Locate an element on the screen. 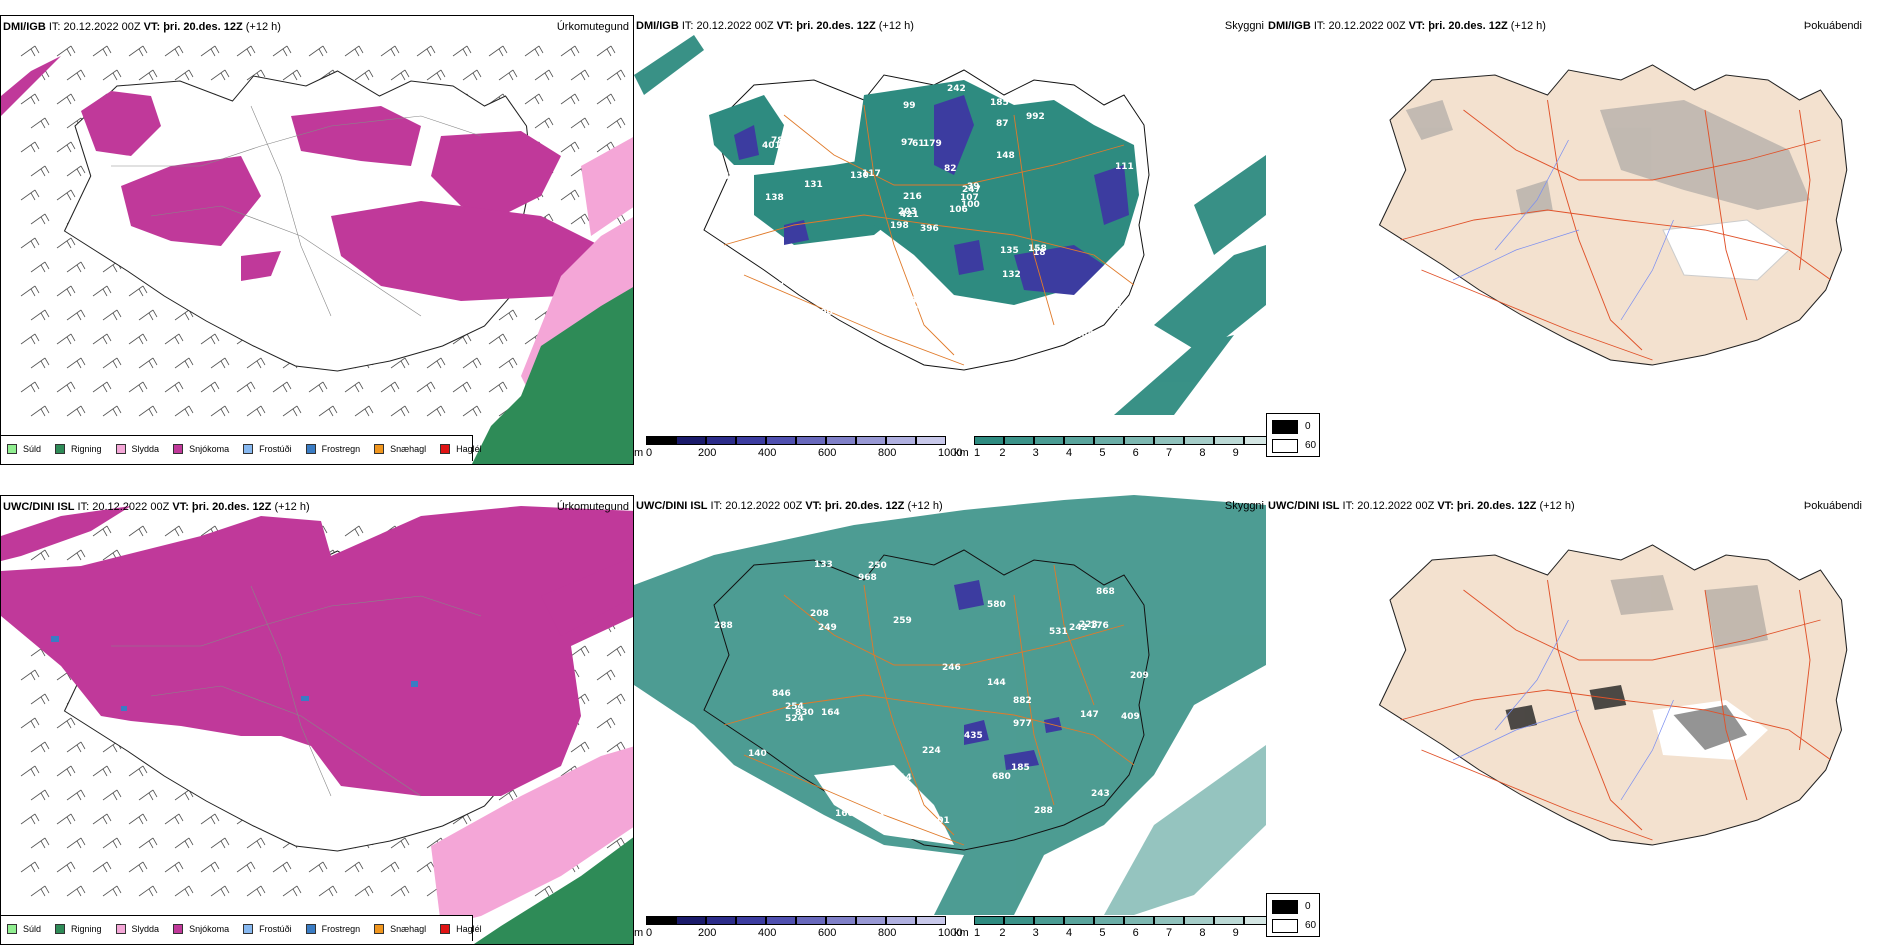  colorbar-tick: 4 is located at coordinates (1069, 453).